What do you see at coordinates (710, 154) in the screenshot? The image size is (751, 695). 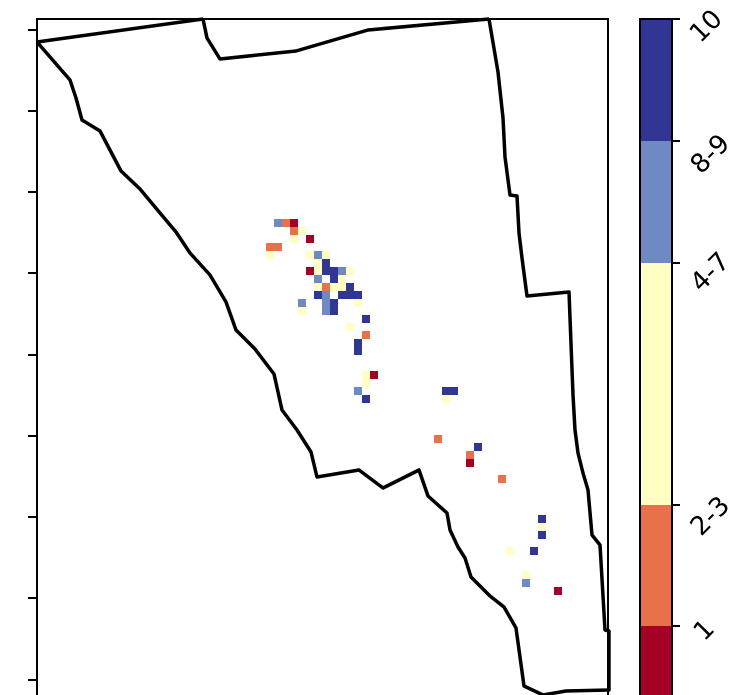 I see `legend-label-8-9: 8-9` at bounding box center [710, 154].